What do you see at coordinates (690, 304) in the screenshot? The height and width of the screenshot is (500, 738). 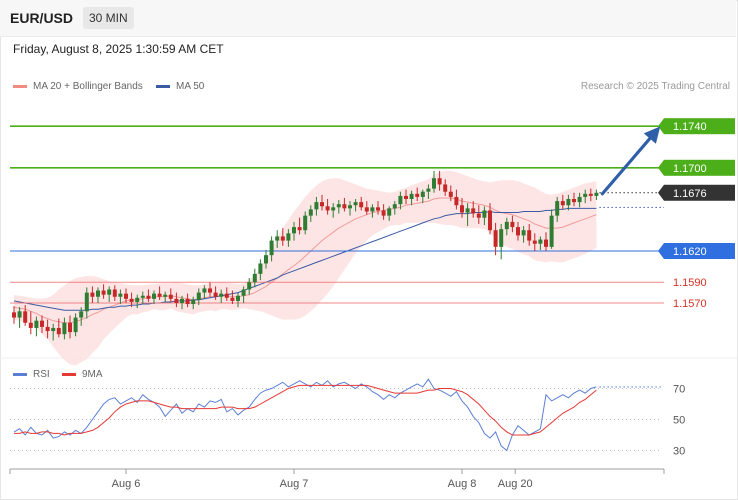 I see `support-level-label: 1.1570` at bounding box center [690, 304].